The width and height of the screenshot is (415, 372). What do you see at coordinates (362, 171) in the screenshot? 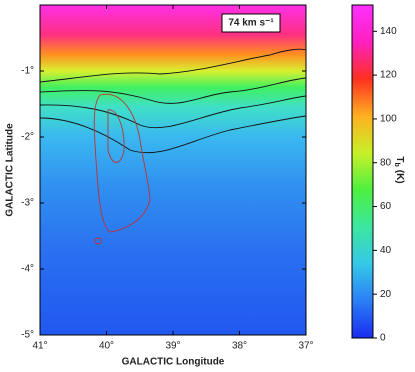
I see `colorbar` at bounding box center [362, 171].